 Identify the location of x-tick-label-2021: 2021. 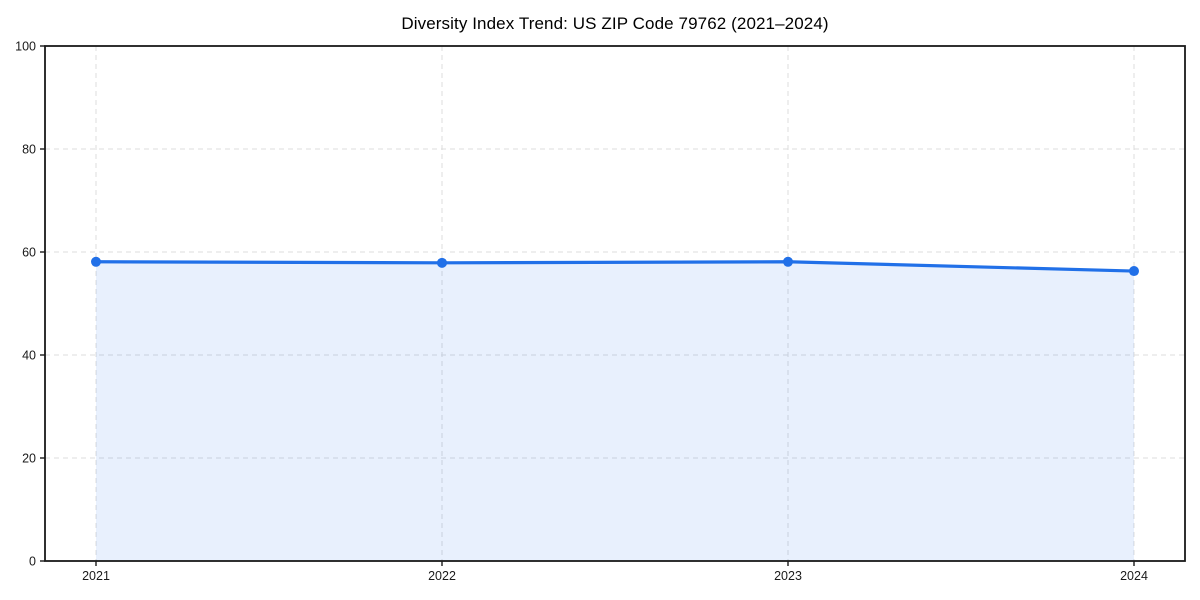
(96, 576).